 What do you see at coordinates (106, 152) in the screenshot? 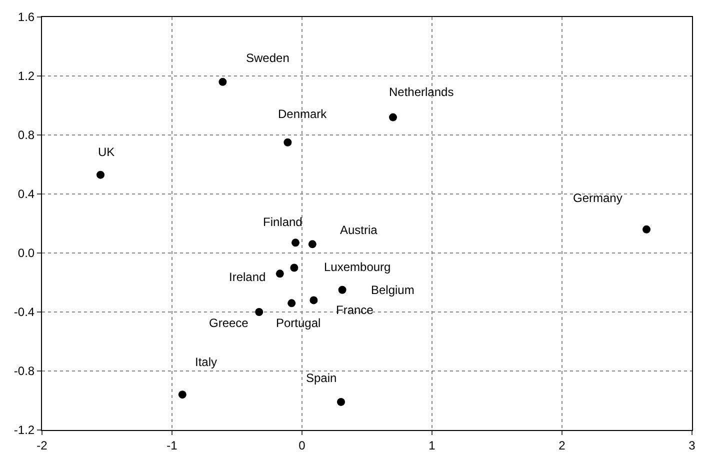
I see `annotation: UK` at bounding box center [106, 152].